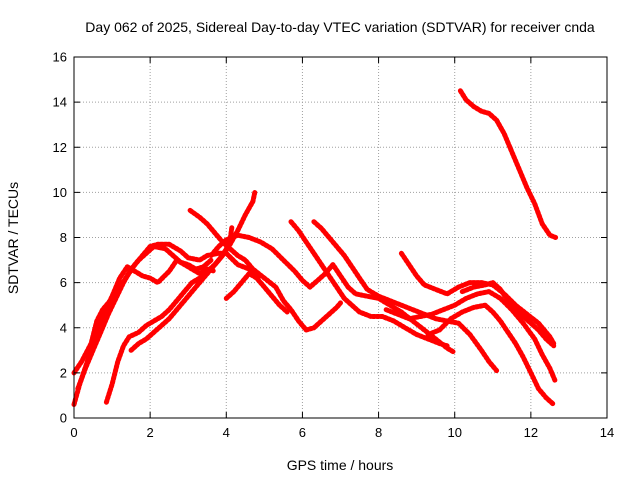 The width and height of the screenshot is (640, 480). What do you see at coordinates (302, 432) in the screenshot?
I see `x-tick-label: 6` at bounding box center [302, 432].